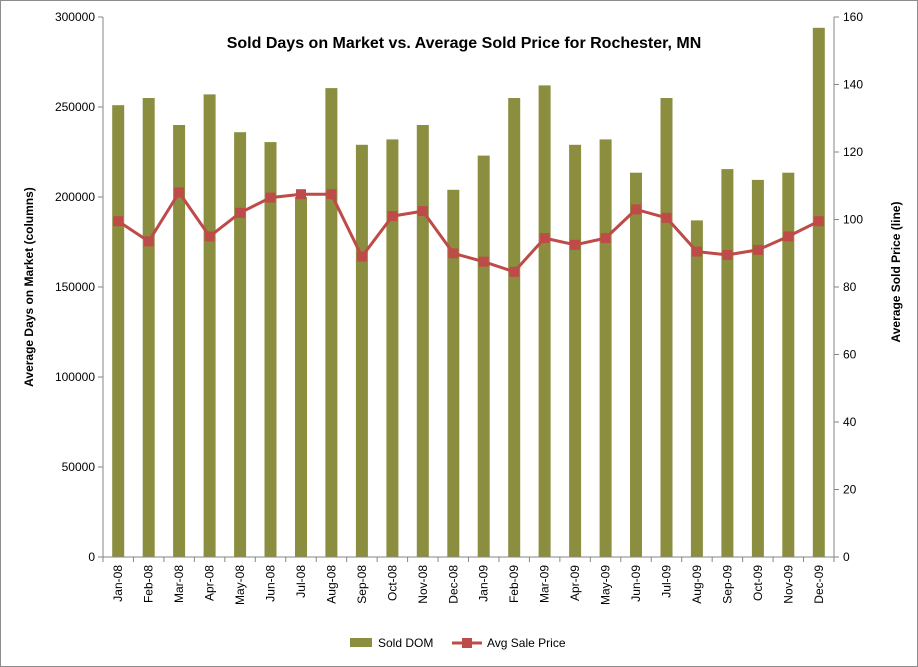 Image resolution: width=918 pixels, height=667 pixels. I want to click on y-tick-label: 150000, so click(75, 287).